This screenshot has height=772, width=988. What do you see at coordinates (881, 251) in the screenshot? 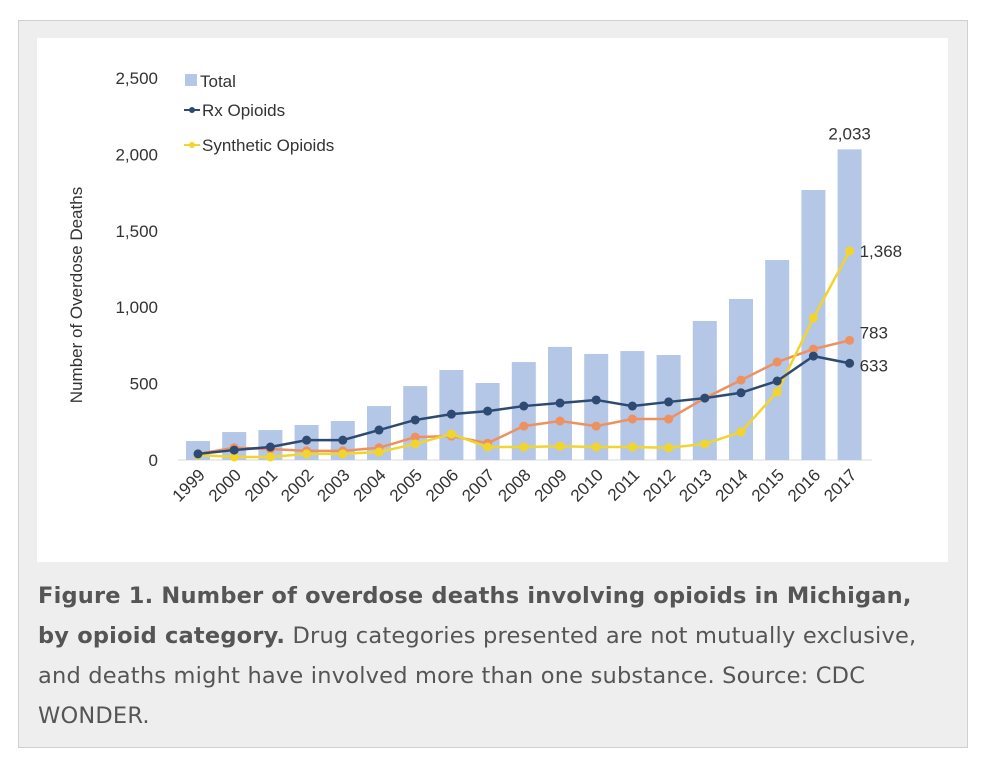
I see `data-label-synthetic: 1,368` at bounding box center [881, 251].